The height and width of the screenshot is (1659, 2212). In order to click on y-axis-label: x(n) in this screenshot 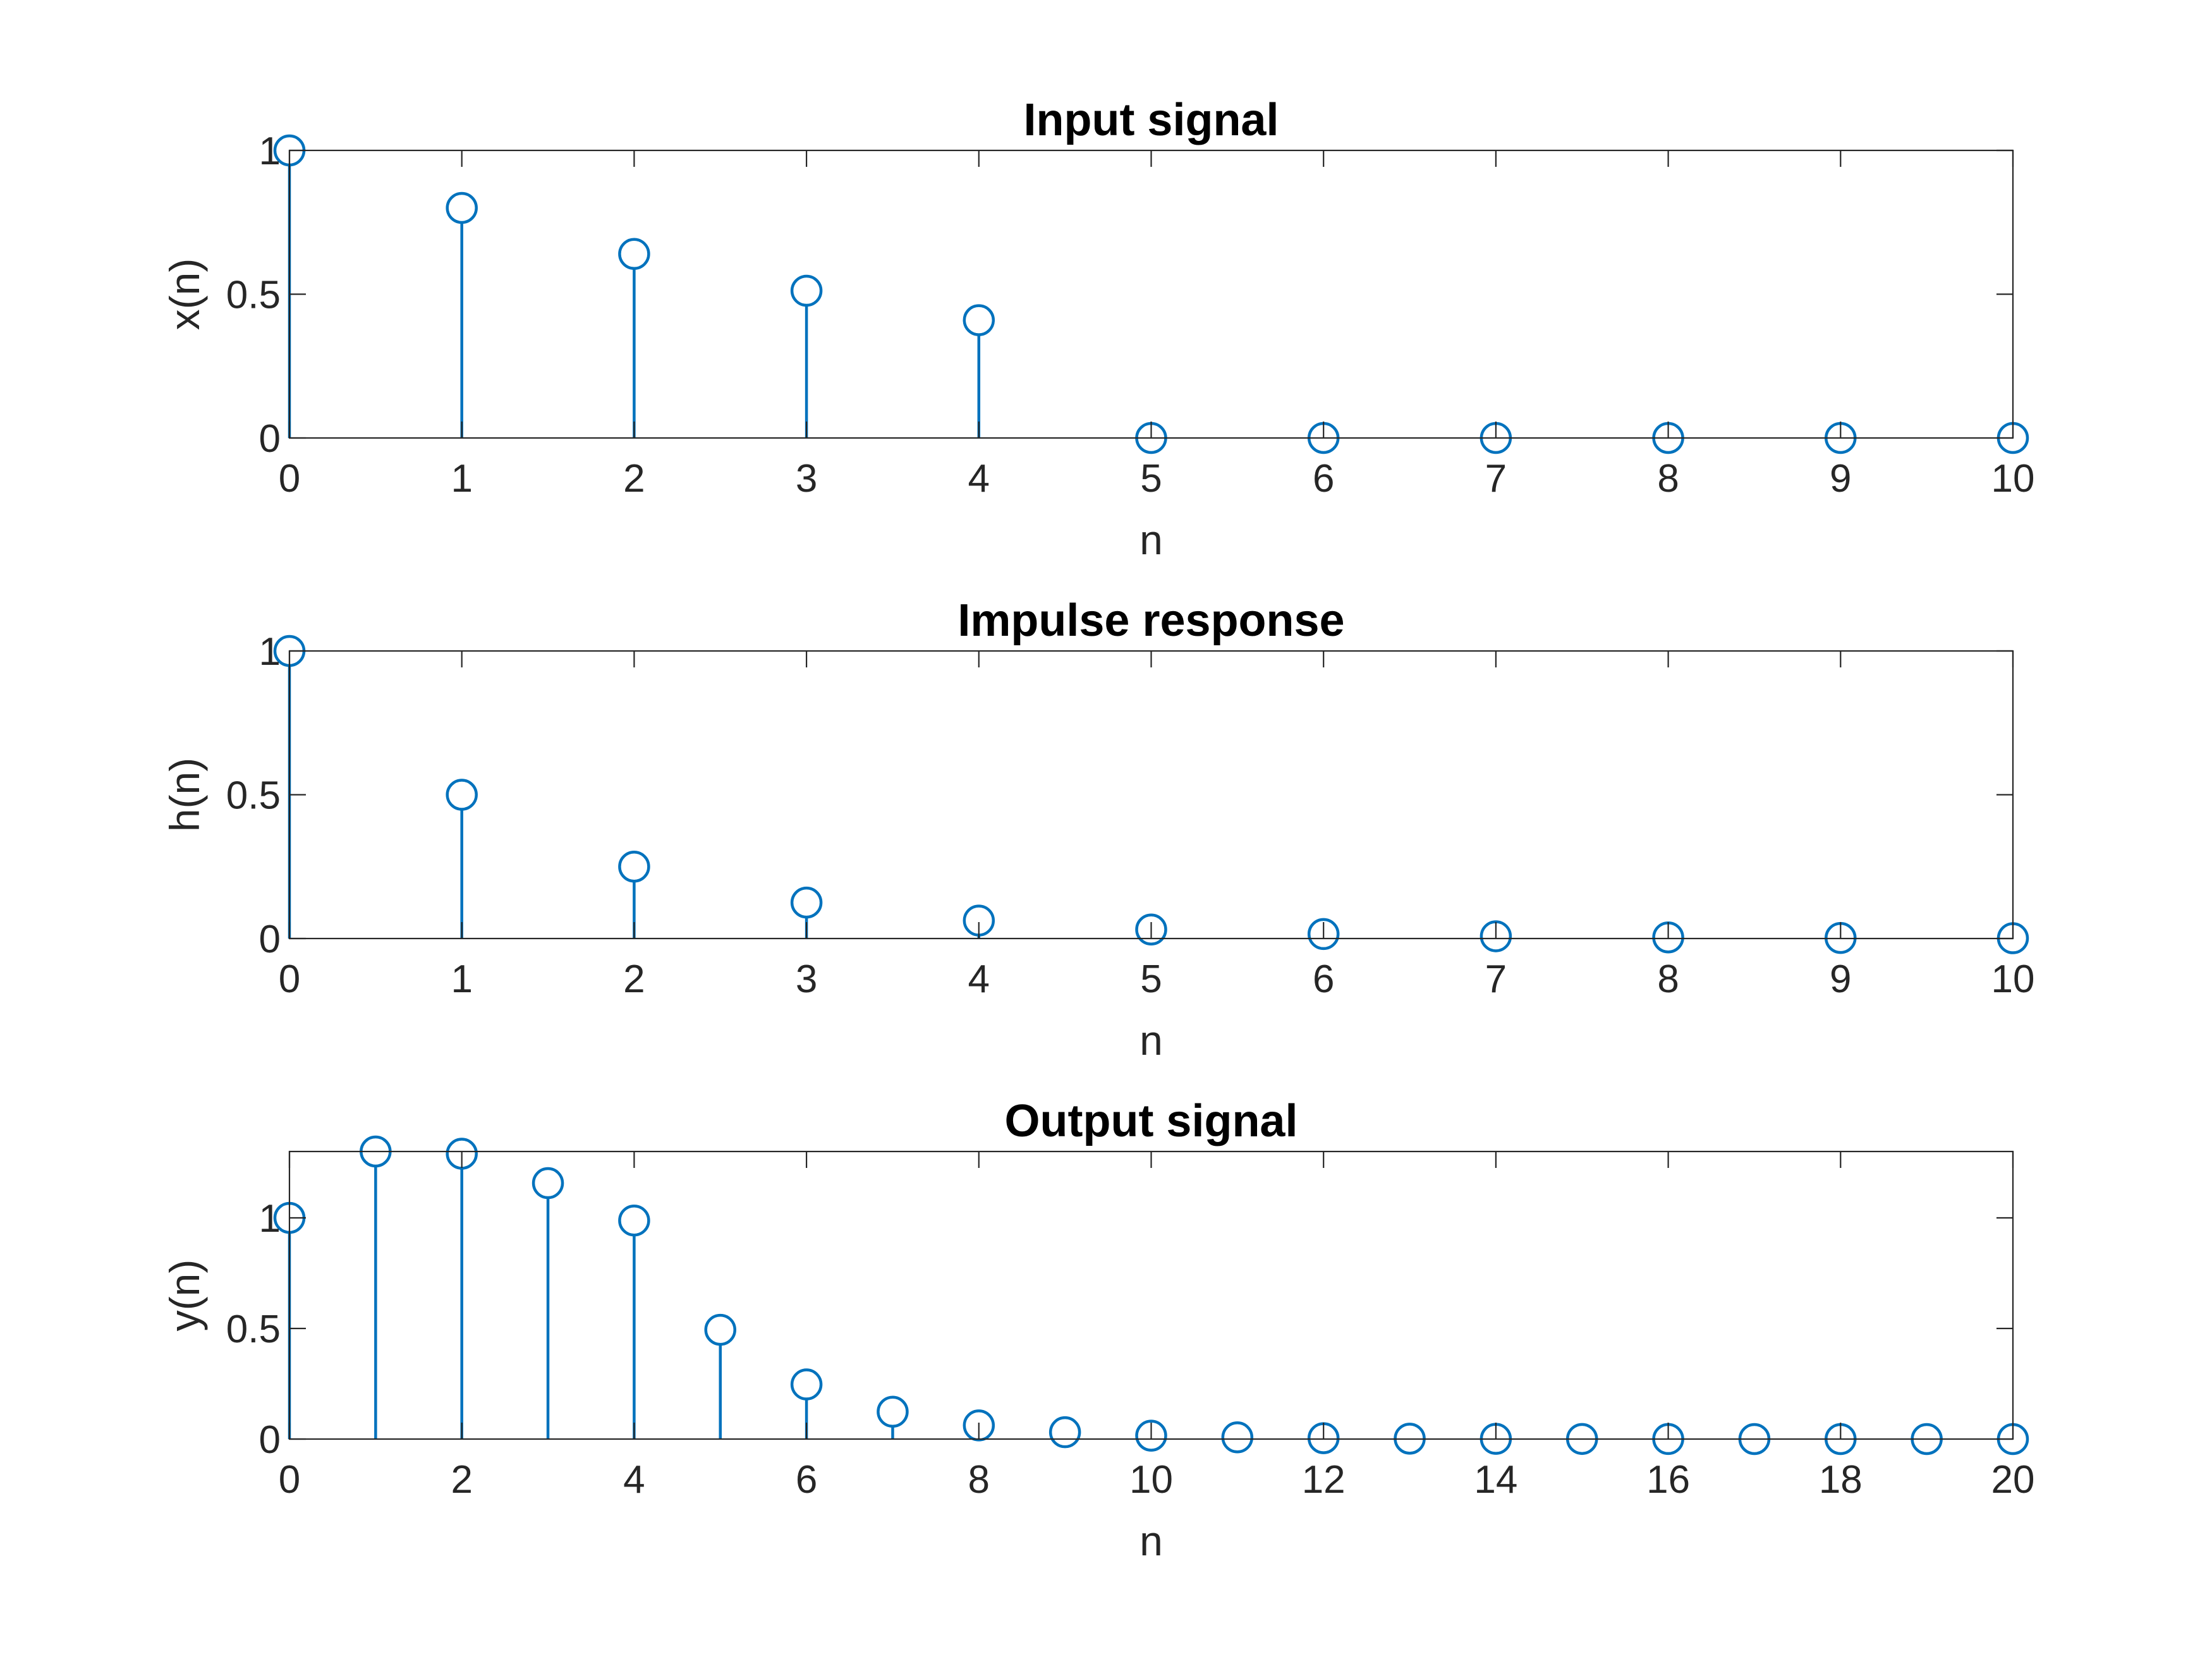, I will do `click(184, 294)`.